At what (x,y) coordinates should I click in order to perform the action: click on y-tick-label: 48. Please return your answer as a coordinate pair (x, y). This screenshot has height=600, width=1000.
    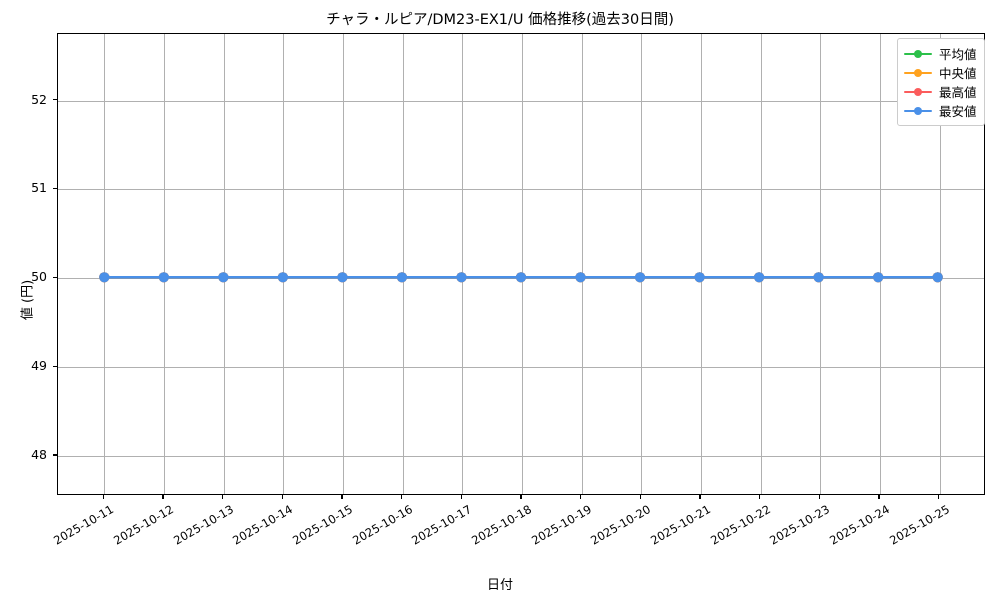
    Looking at the image, I should click on (39, 455).